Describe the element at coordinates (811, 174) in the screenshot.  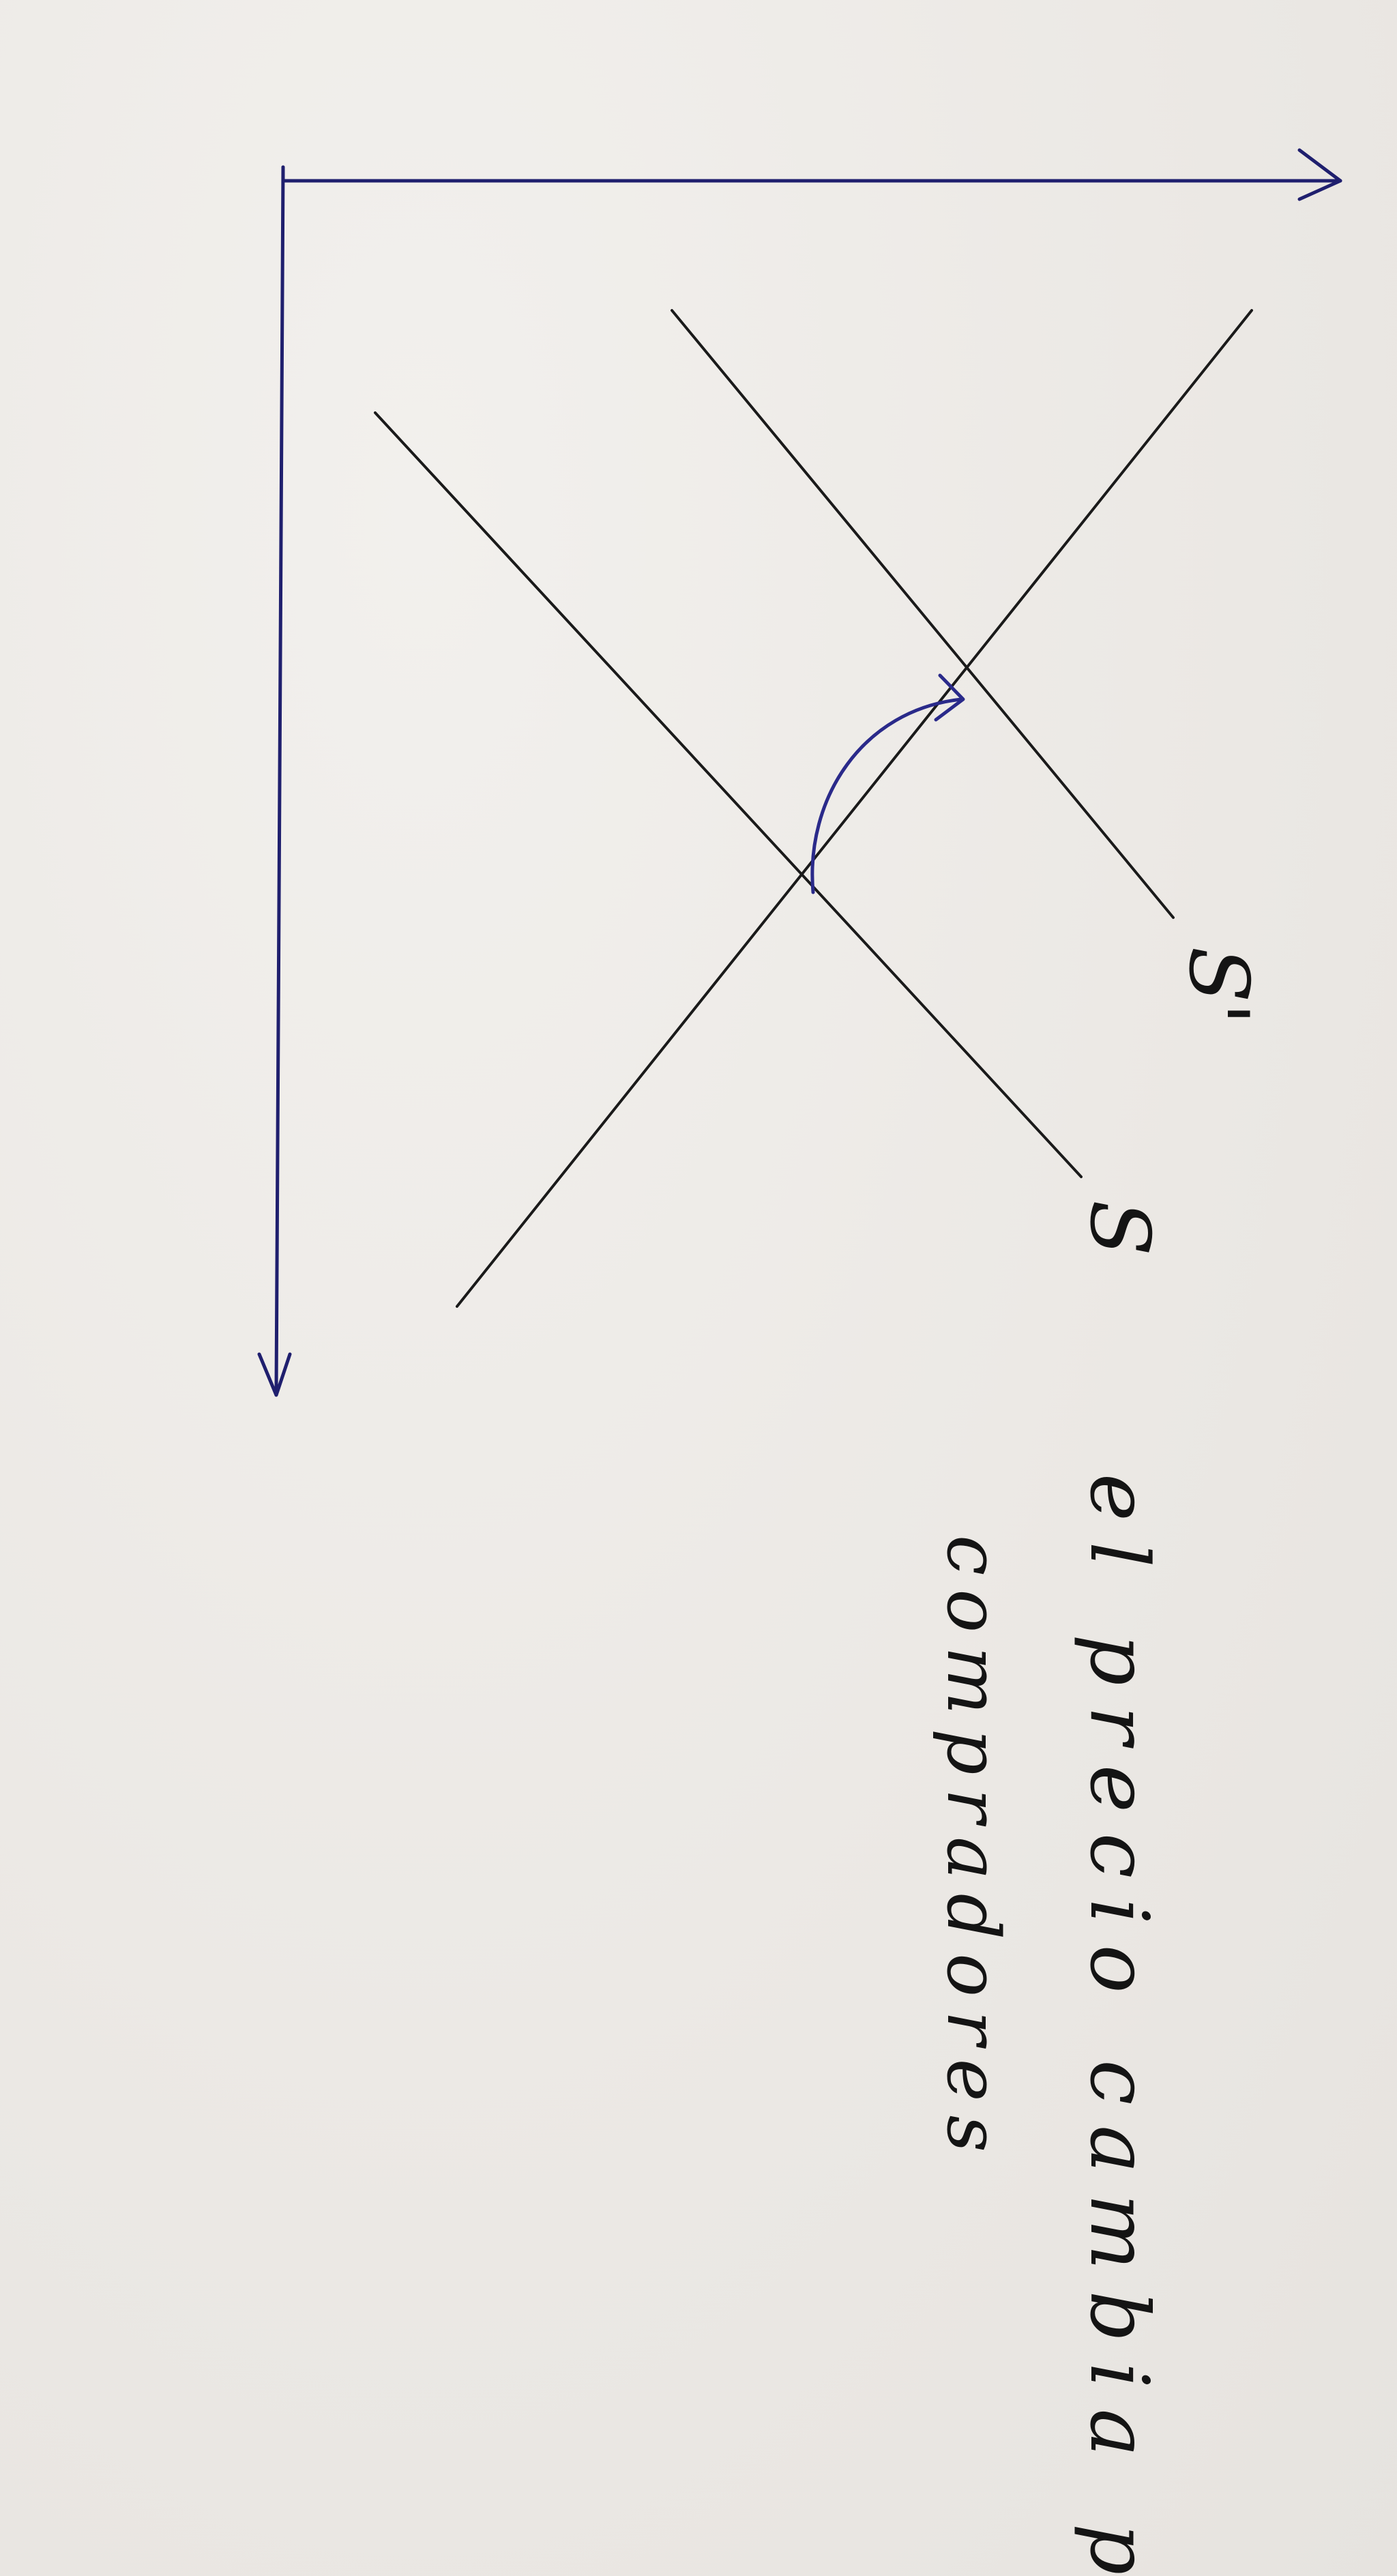
I see `horizontal-axis` at that location.